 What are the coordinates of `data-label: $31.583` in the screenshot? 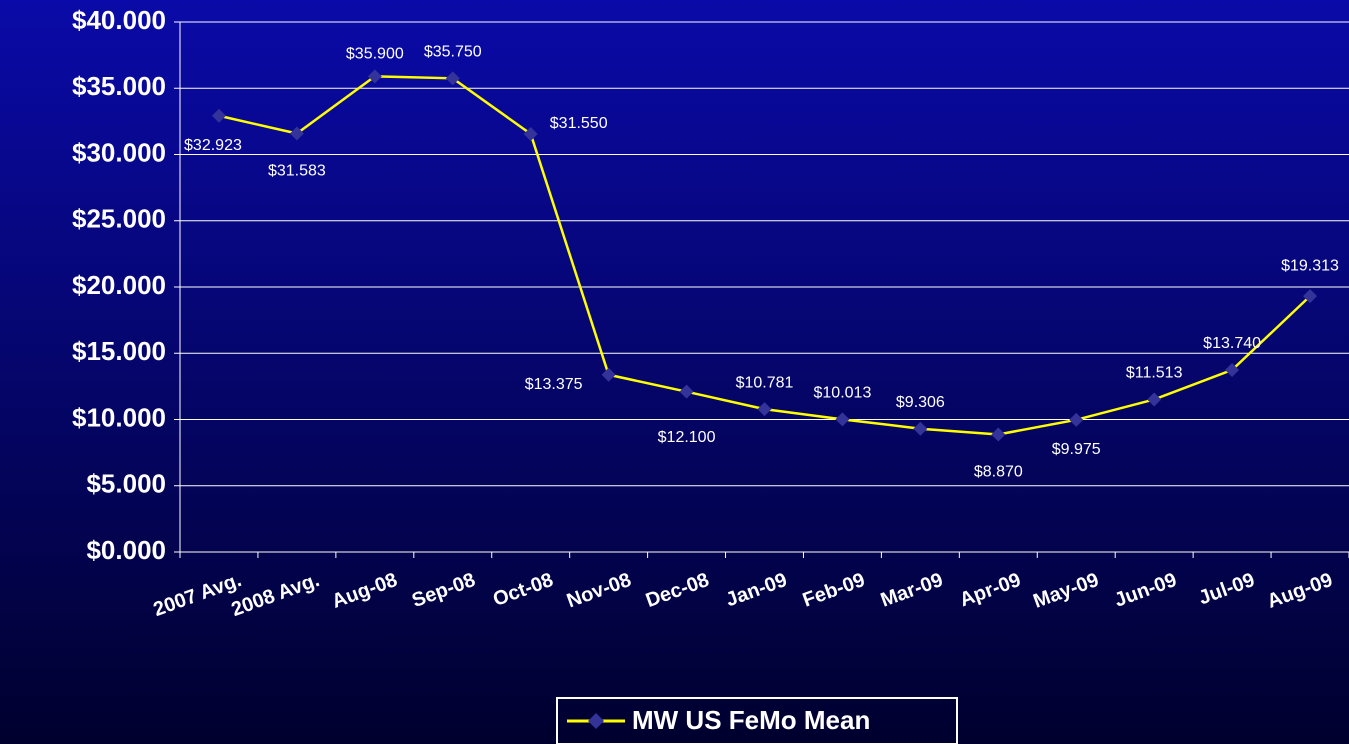 It's located at (297, 171).